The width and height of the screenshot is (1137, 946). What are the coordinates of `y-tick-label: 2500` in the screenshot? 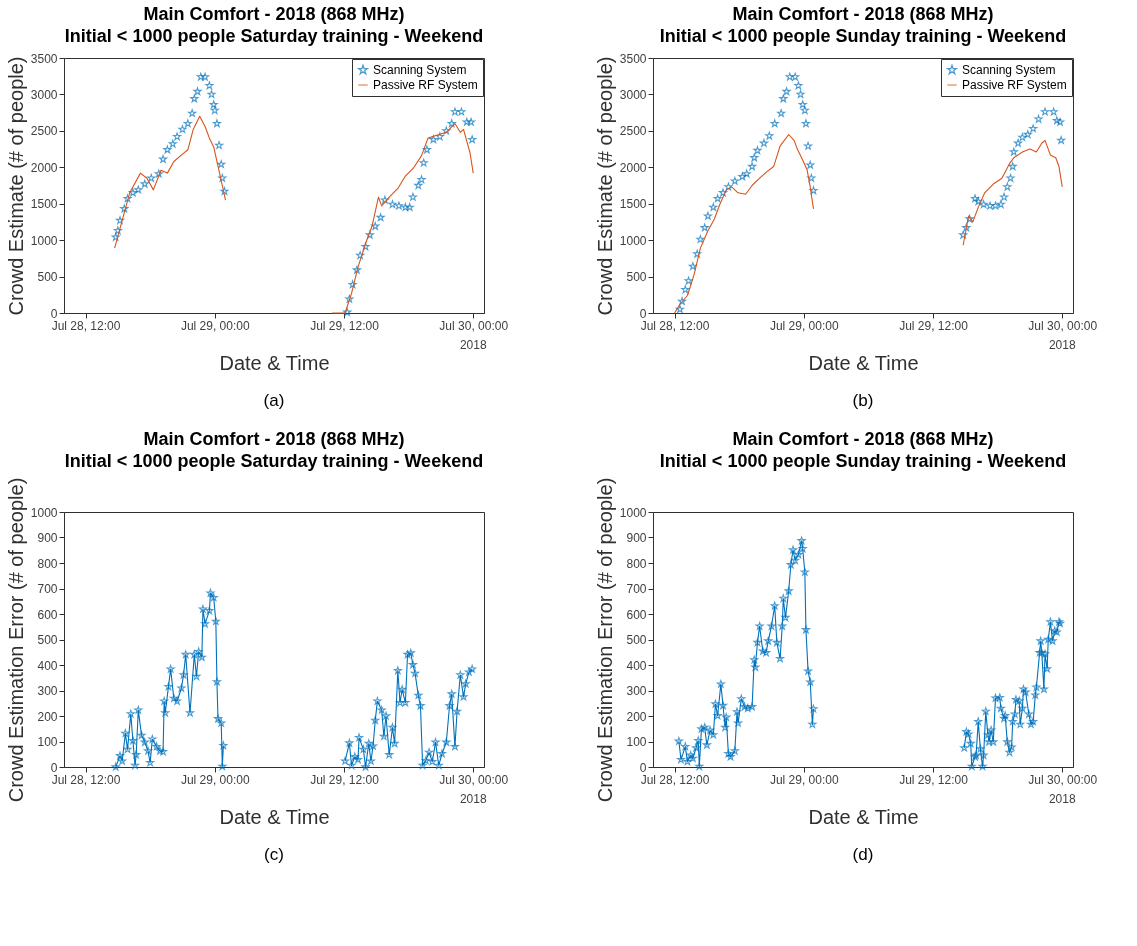 It's located at (633, 131).